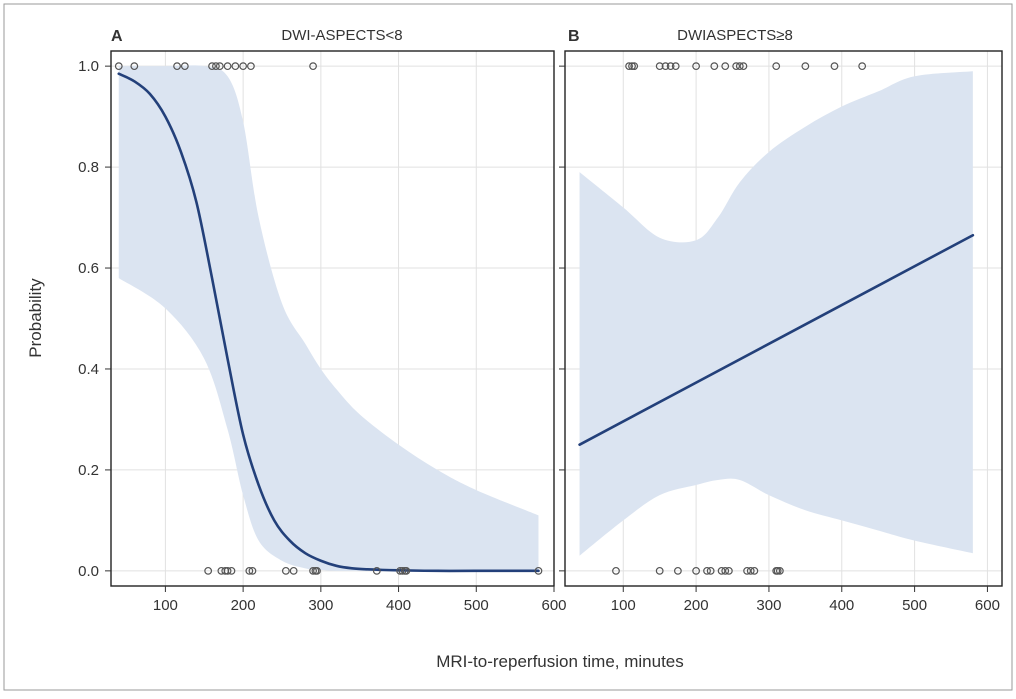  What do you see at coordinates (696, 605) in the screenshot?
I see `panel-b-x-tick-label: 200` at bounding box center [696, 605].